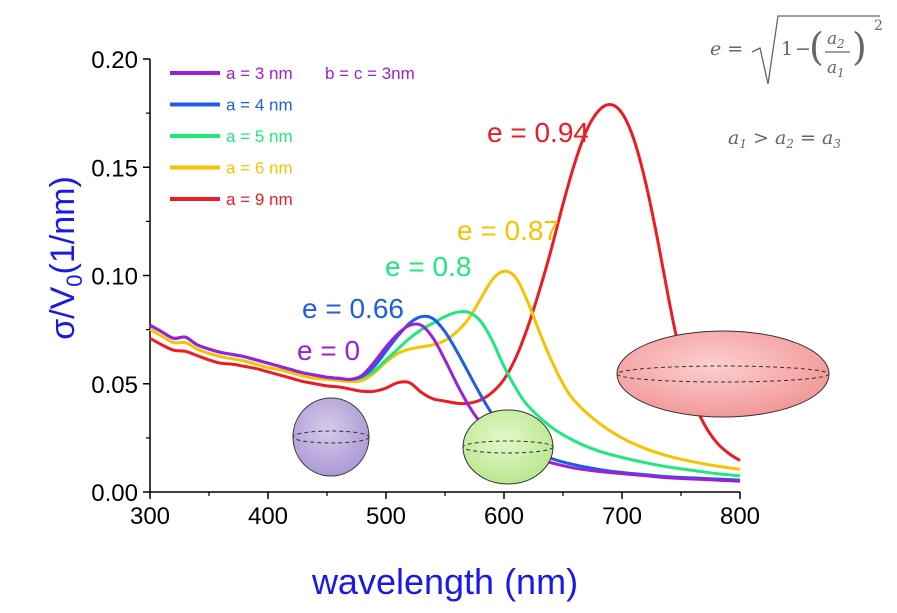 This screenshot has height=613, width=897. I want to click on y-tick-label: 0.10, so click(114, 277).